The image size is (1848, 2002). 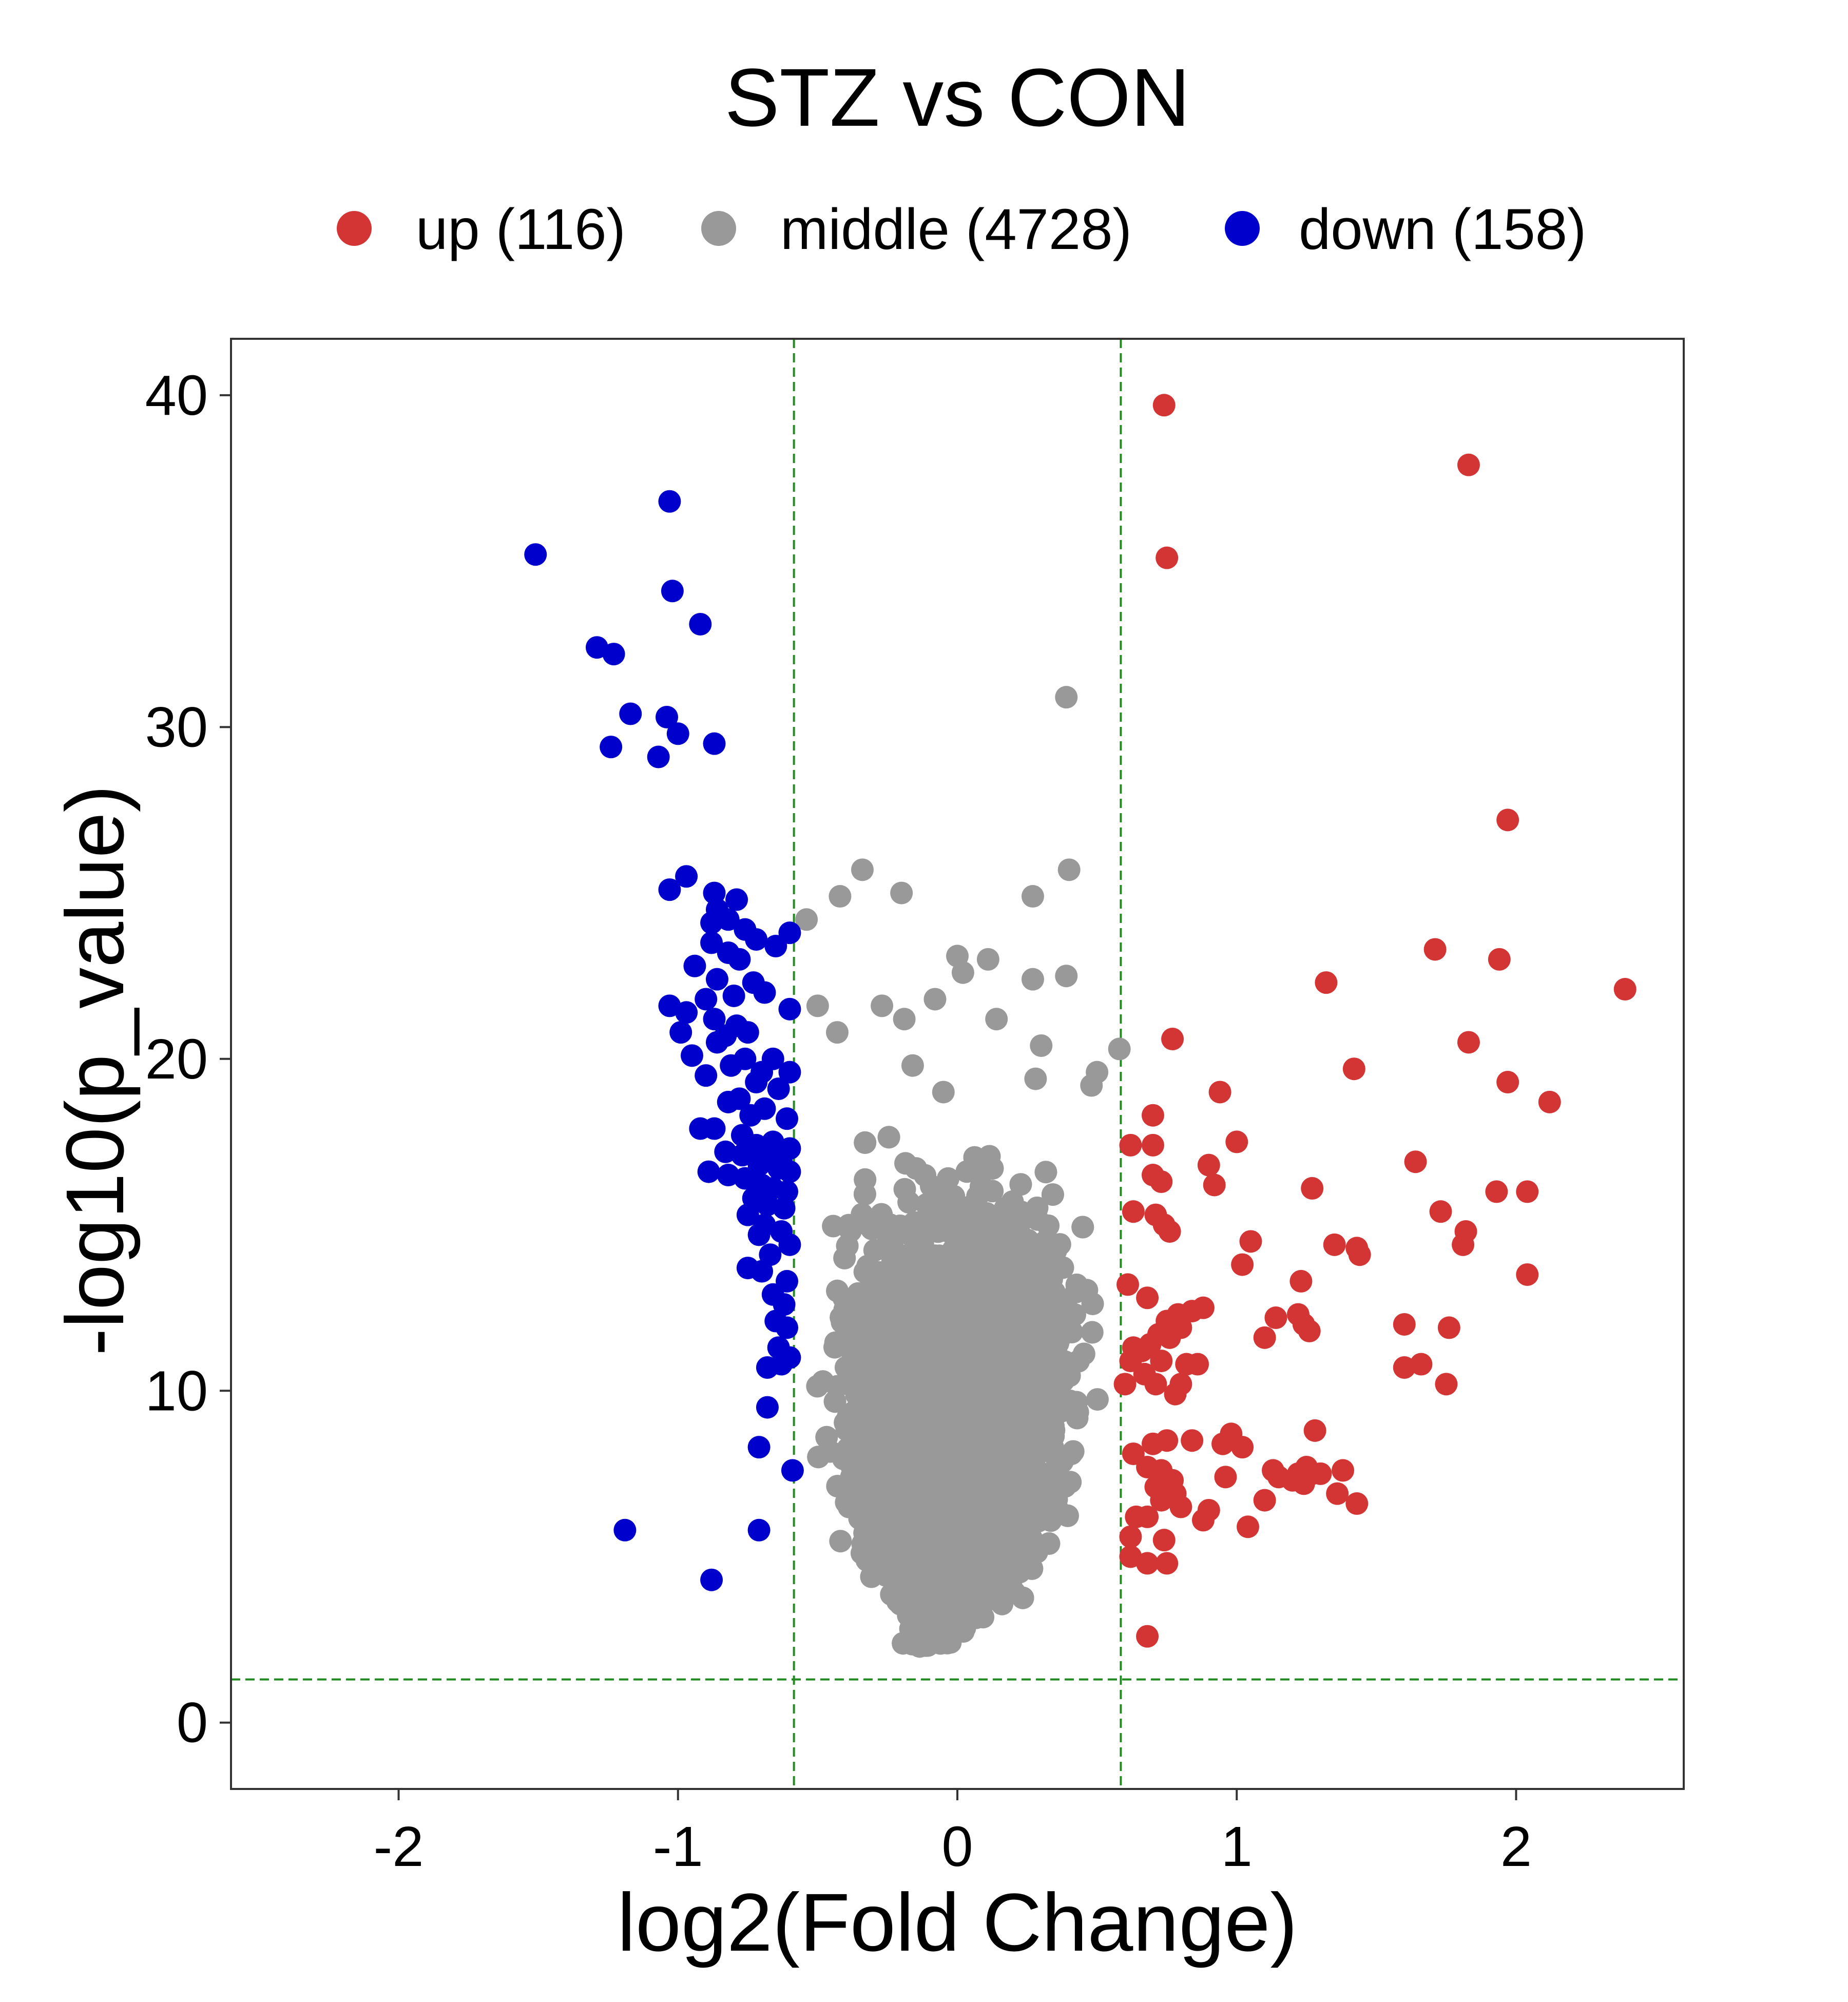 I want to click on y-tick-label: 40, so click(x=176, y=395).